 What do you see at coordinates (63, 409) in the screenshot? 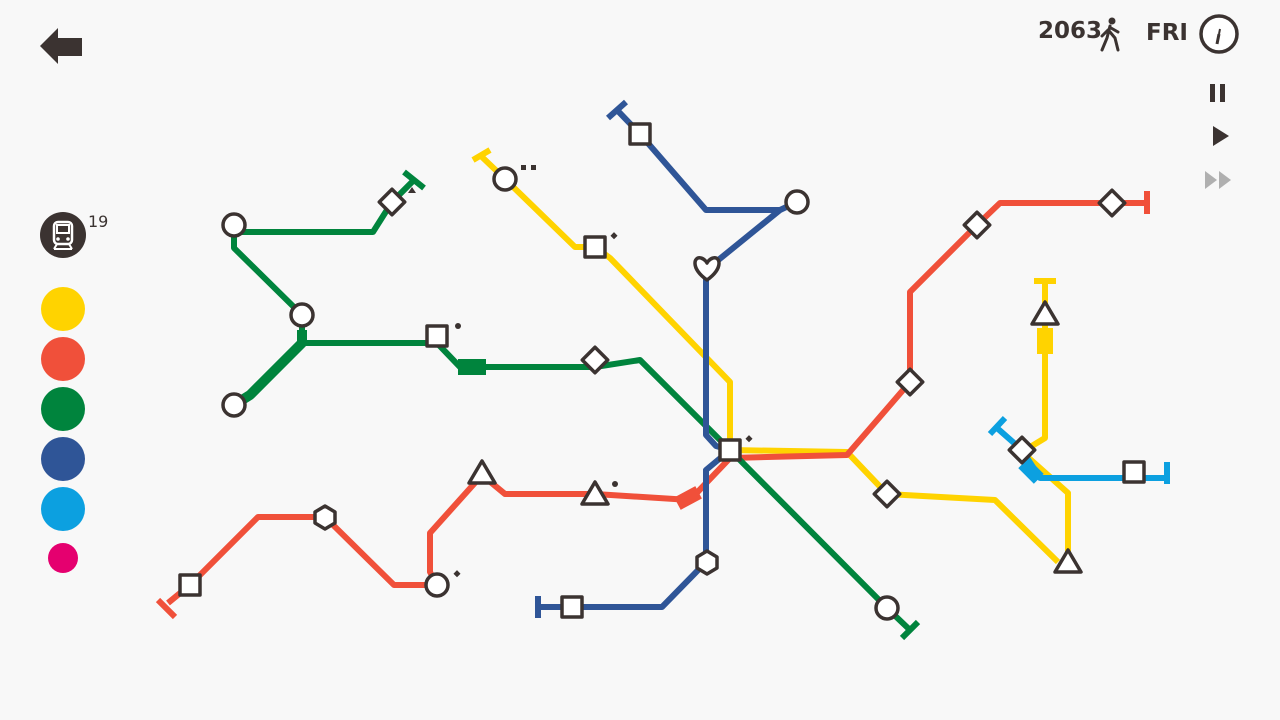
I see `line-color-green` at bounding box center [63, 409].